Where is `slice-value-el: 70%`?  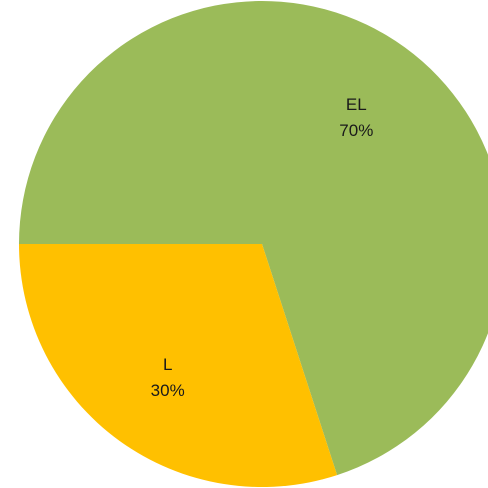
slice-value-el: 70% is located at coordinates (356, 130).